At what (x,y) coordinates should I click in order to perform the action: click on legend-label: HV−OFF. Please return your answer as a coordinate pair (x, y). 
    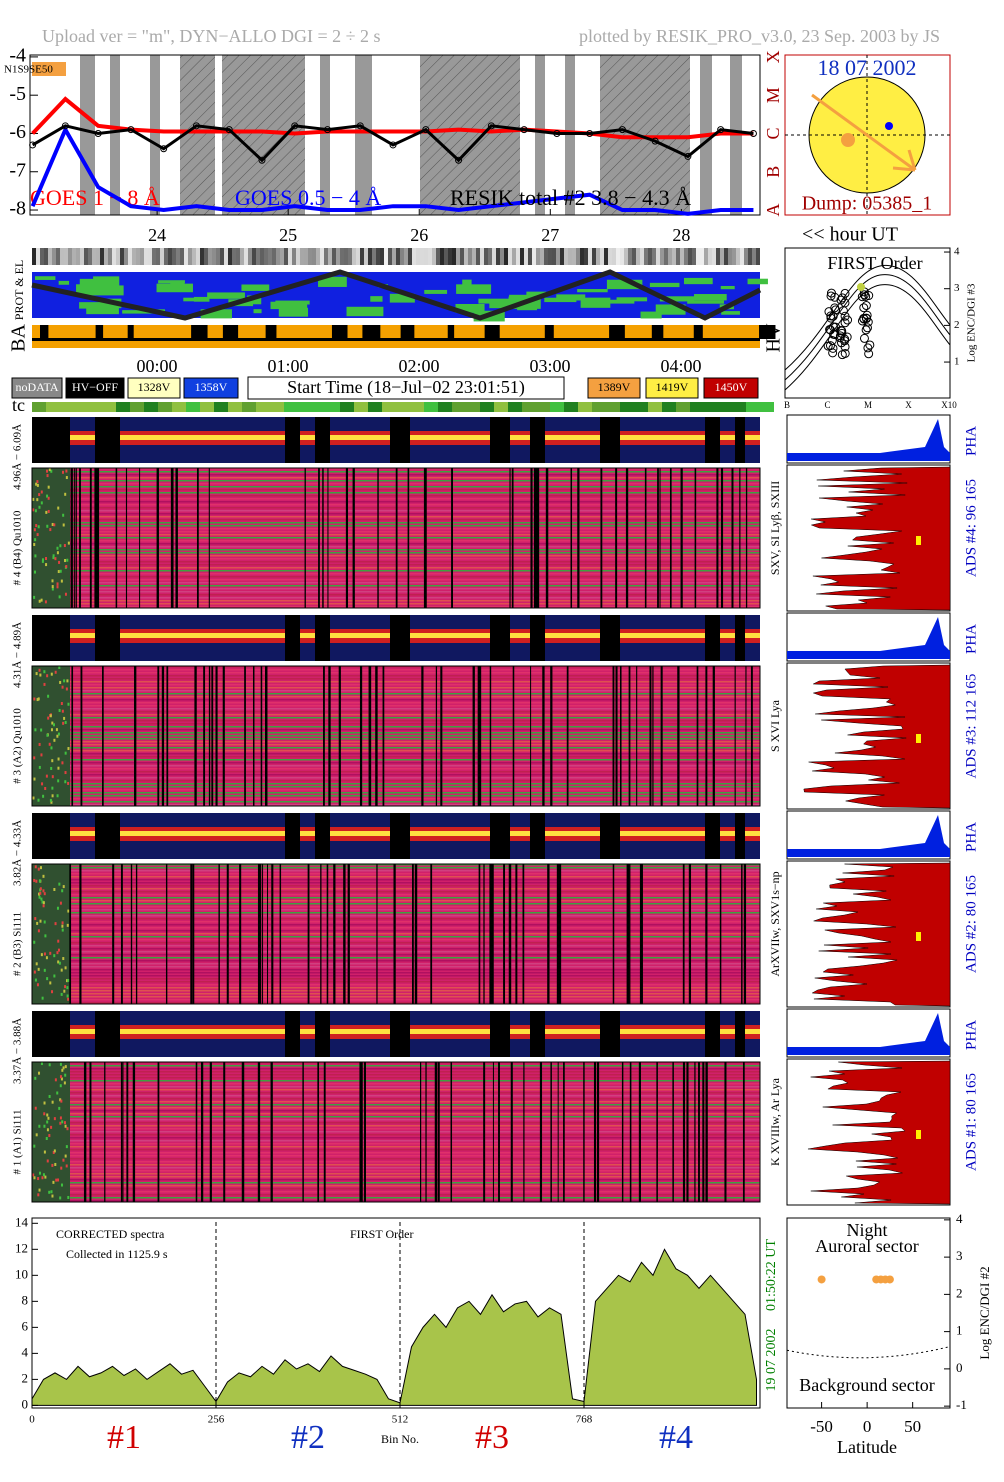
    Looking at the image, I should click on (95, 387).